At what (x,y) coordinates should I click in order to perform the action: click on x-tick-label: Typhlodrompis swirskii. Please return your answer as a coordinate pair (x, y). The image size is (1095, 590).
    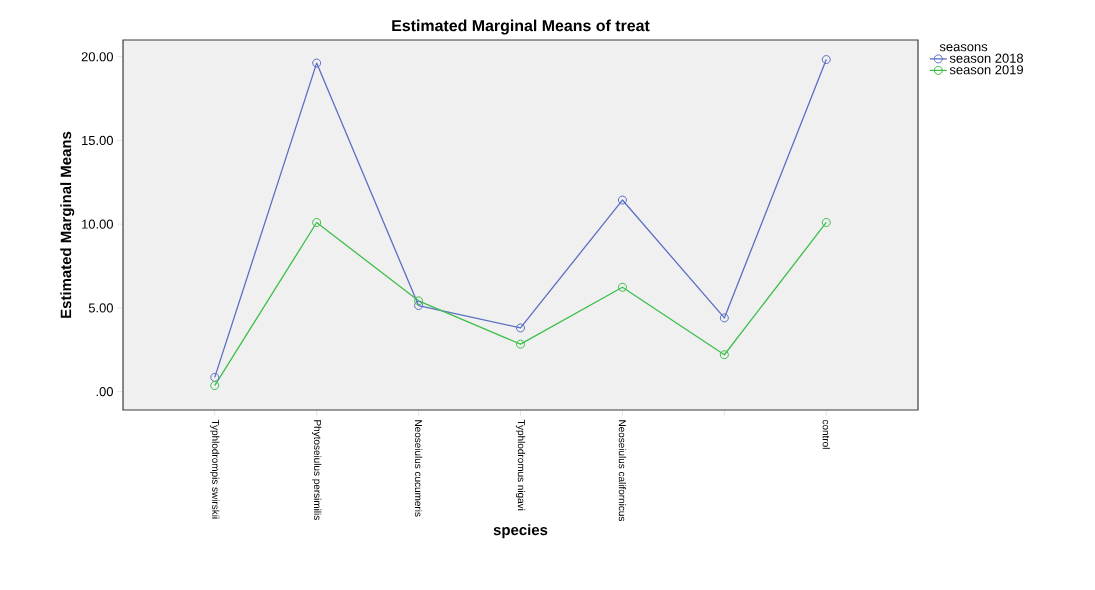
    Looking at the image, I should click on (215, 469).